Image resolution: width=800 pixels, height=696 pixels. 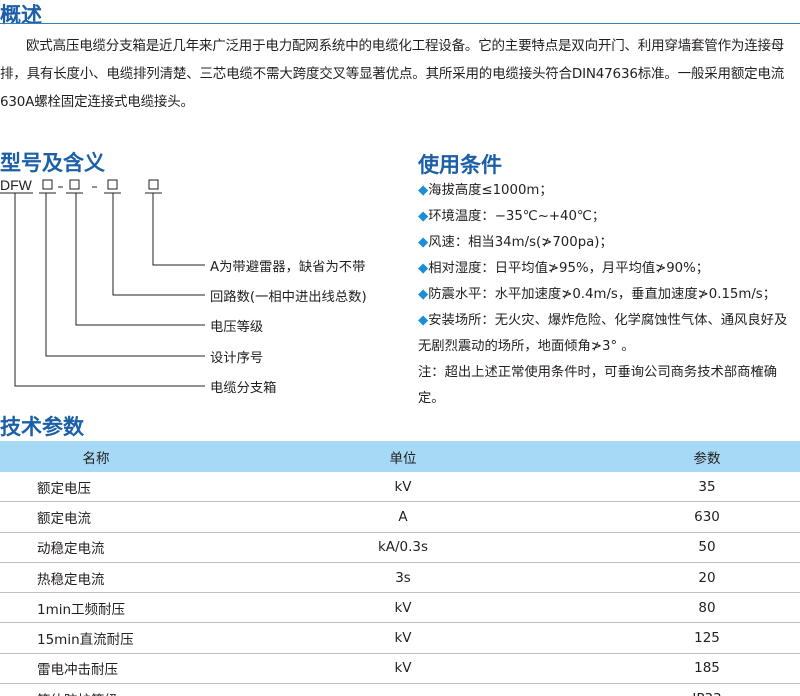 I want to click on cell-value: 630, so click(x=707, y=517).